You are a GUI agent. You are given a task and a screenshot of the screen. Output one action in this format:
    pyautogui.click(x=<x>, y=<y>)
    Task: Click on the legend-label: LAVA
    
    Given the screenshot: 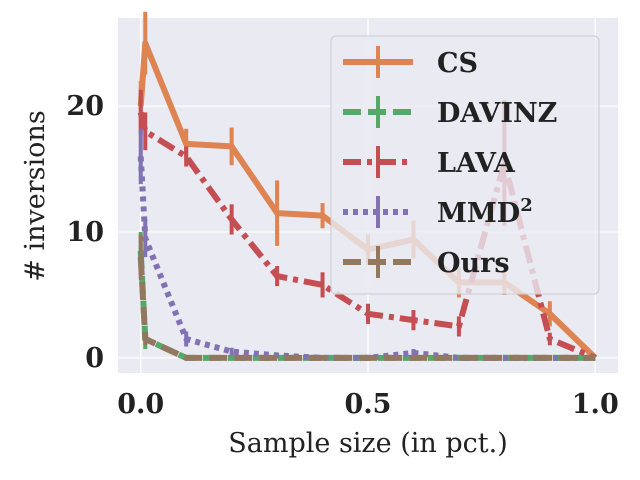 What is the action you would take?
    pyautogui.click(x=476, y=163)
    